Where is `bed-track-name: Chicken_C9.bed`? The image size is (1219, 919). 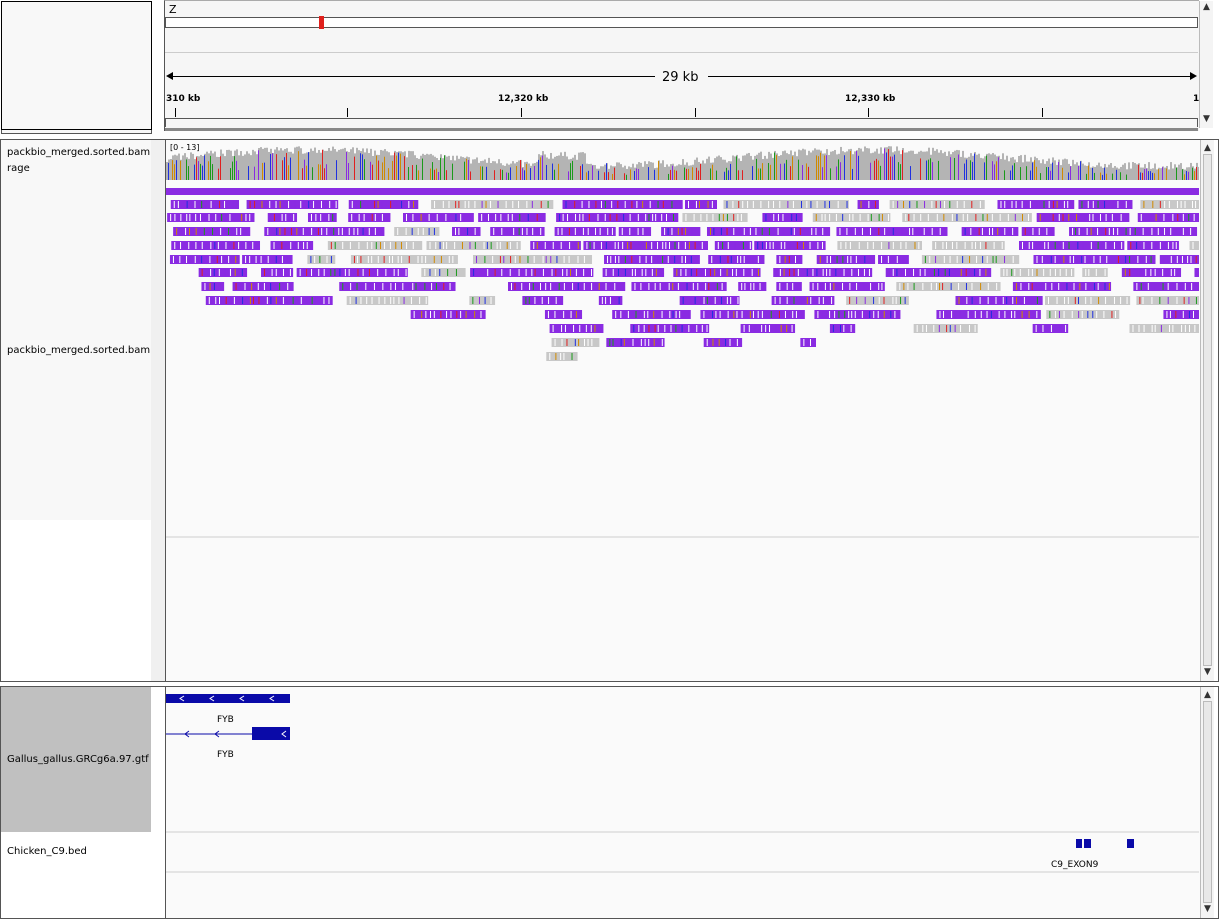
bed-track-name: Chicken_C9.bed is located at coordinates (47, 851).